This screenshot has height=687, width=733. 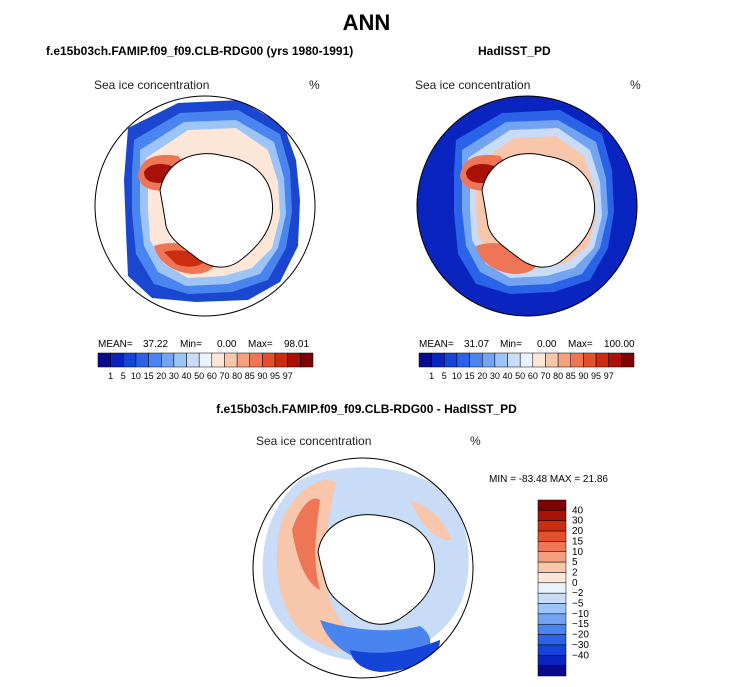 What do you see at coordinates (571, 376) in the screenshot?
I see `panel2-colorbar-tick-label: 85` at bounding box center [571, 376].